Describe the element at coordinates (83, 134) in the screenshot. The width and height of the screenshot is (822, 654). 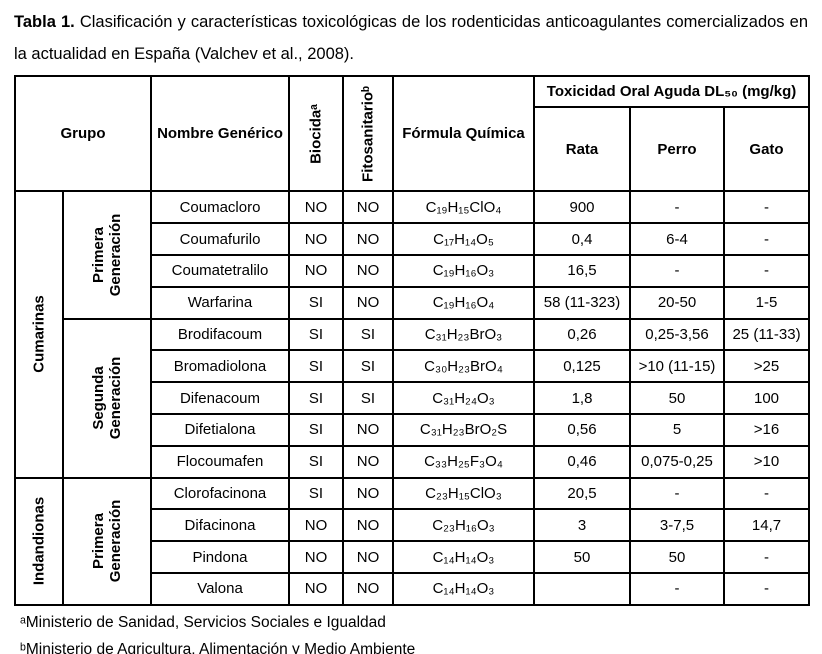
I see `header-grupo: Grupo` at that location.